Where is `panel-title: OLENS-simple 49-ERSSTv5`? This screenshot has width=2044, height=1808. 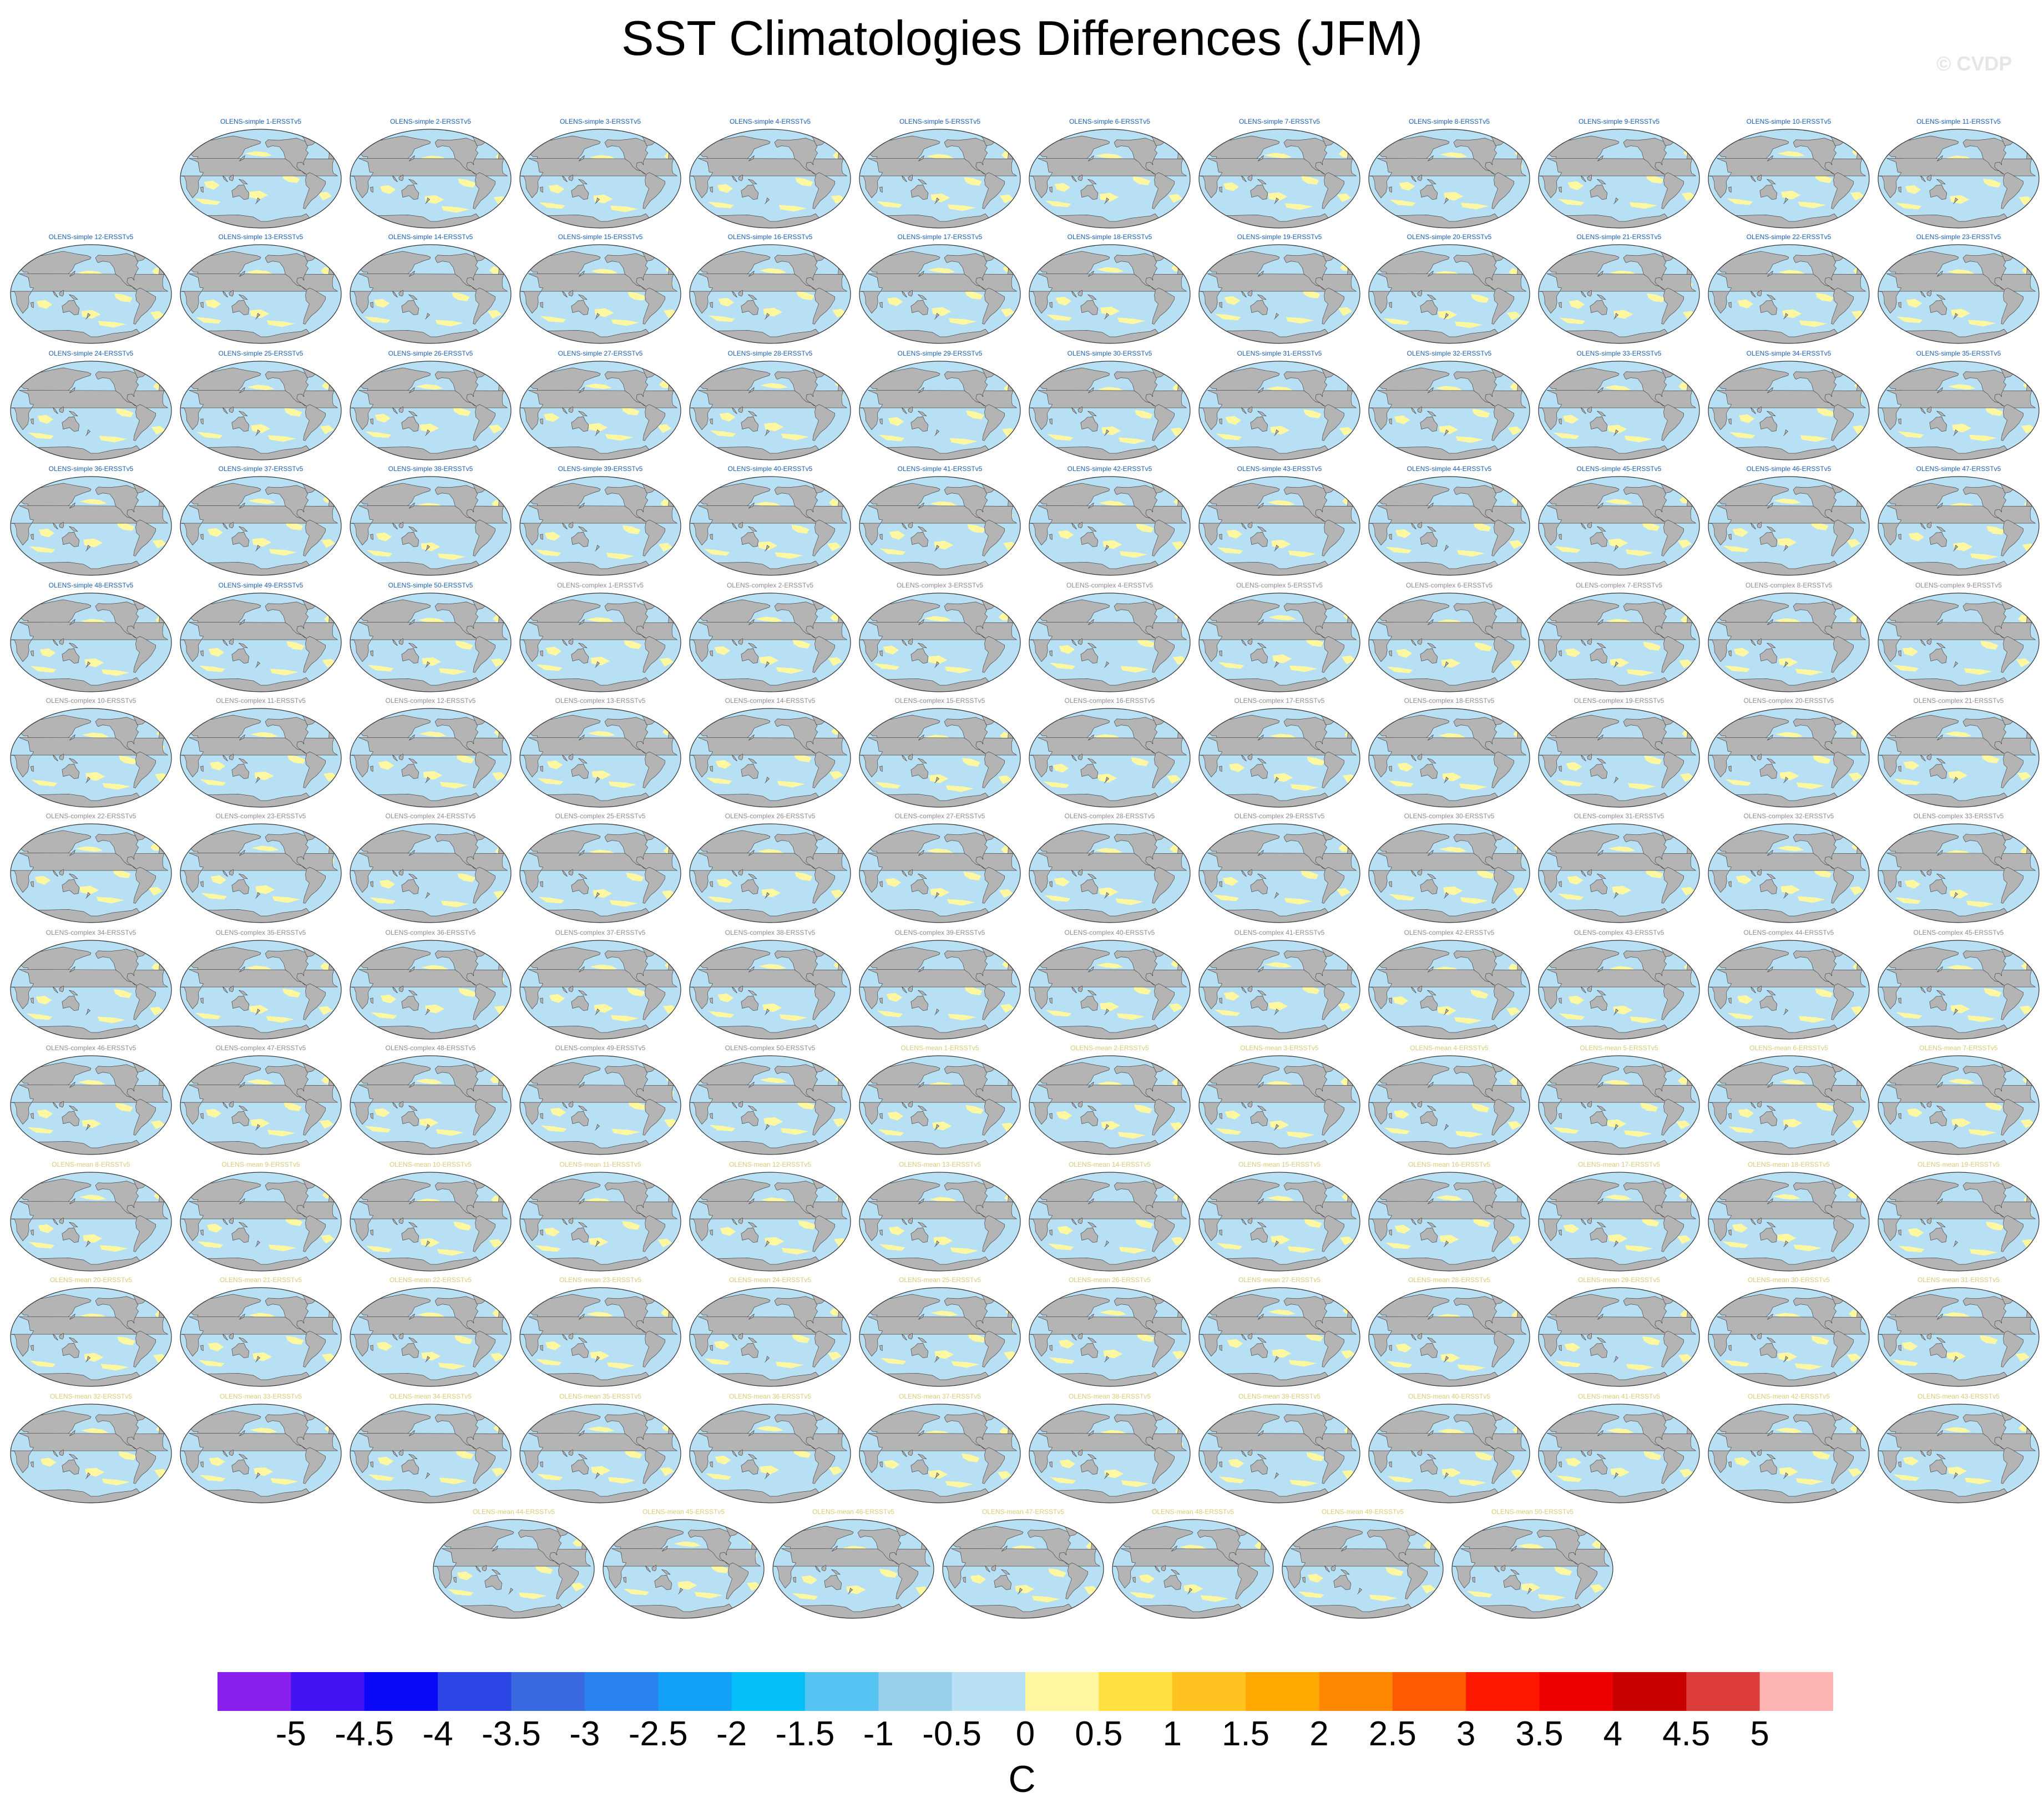 panel-title: OLENS-simple 49-ERSSTv5 is located at coordinates (260, 585).